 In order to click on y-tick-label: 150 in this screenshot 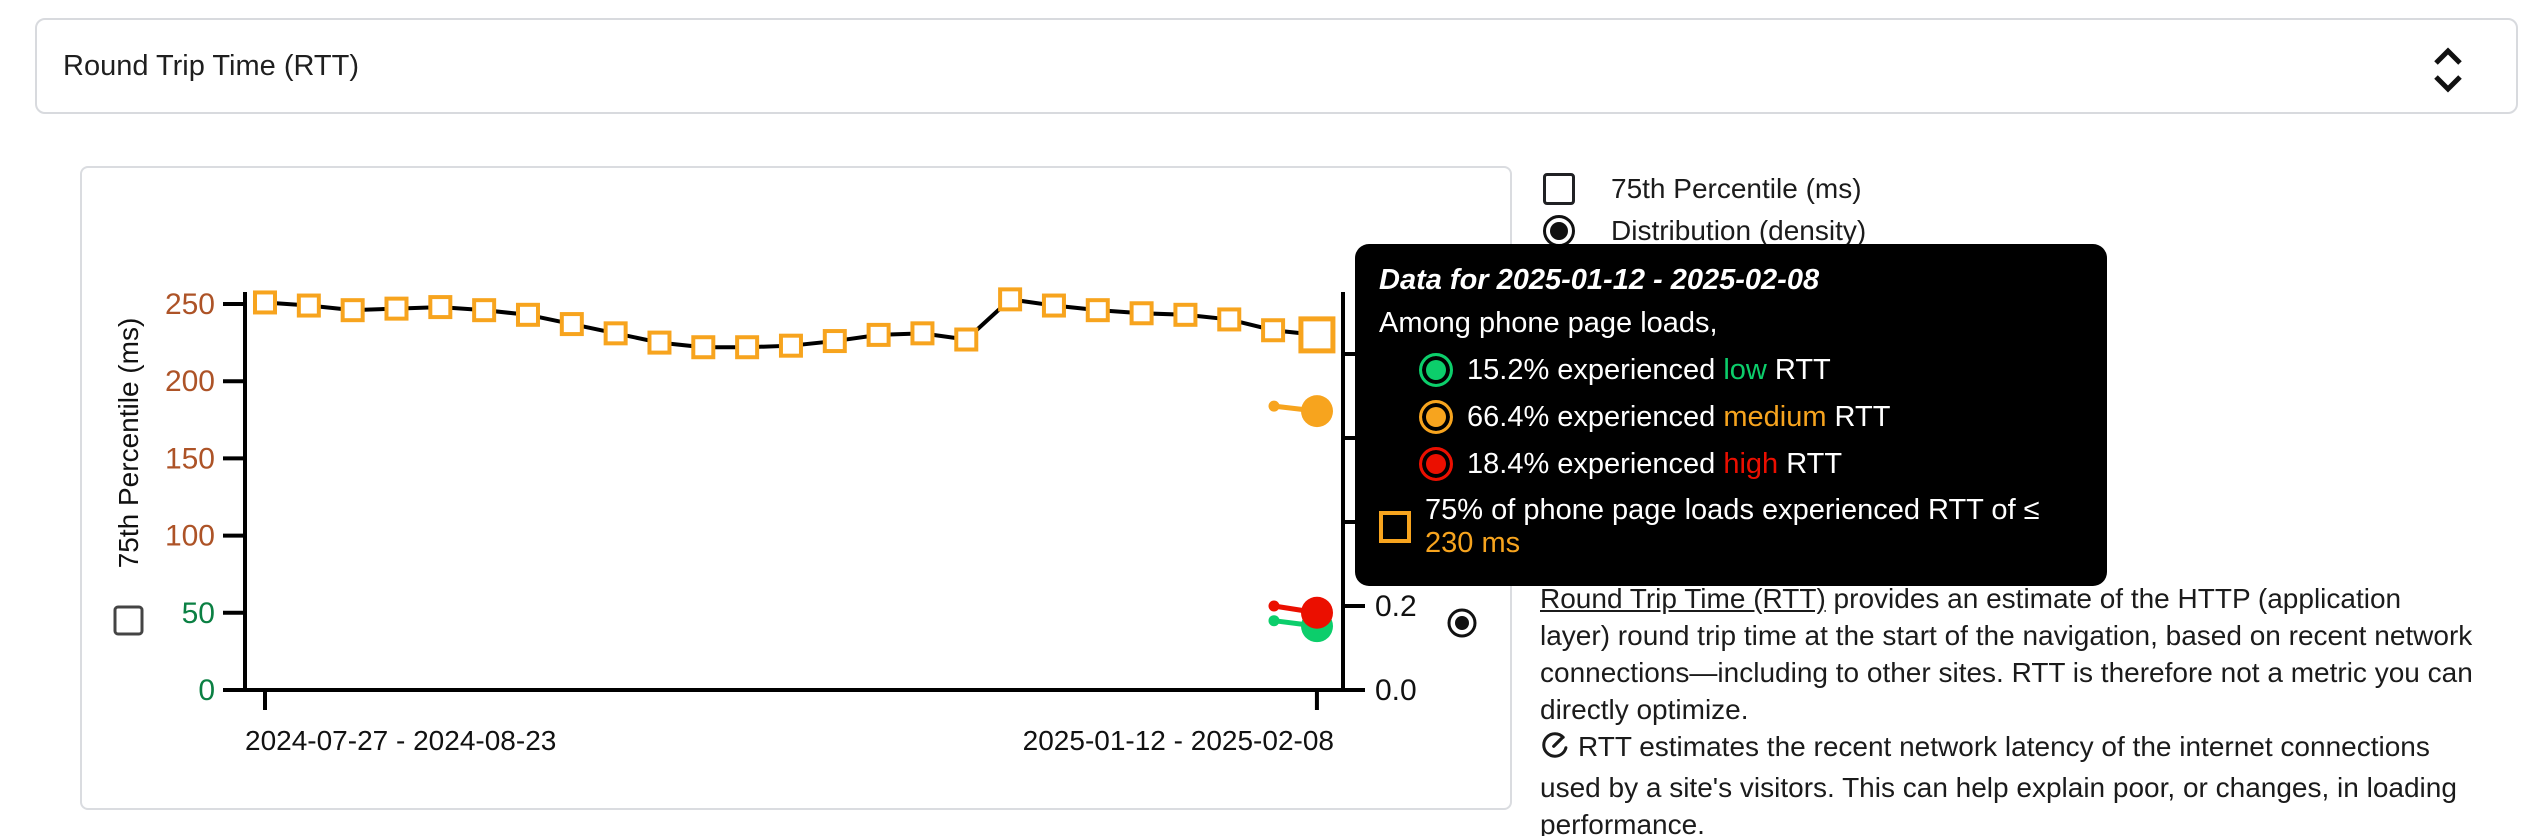, I will do `click(190, 458)`.